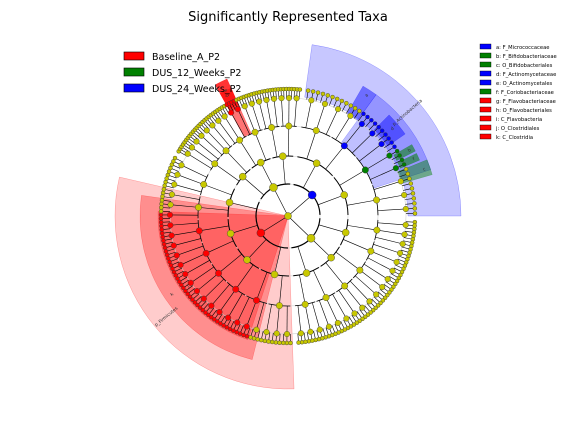  Describe the element at coordinates (424, 170) in the screenshot. I see `sector-label-c: c` at that location.